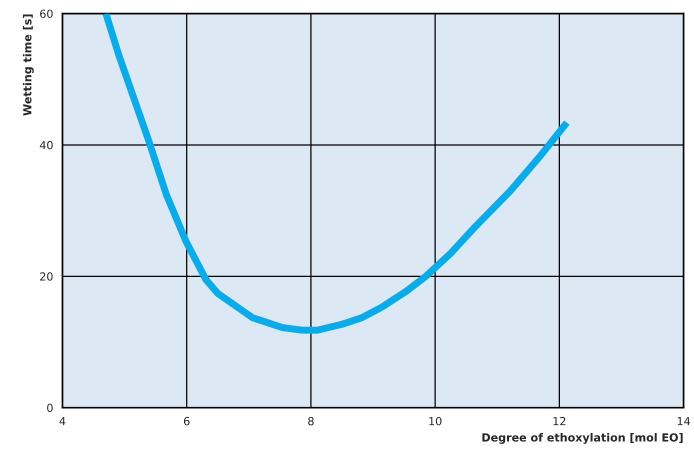  I want to click on x-axis-title: Degree of ethoxylation [mol EO], so click(582, 438).